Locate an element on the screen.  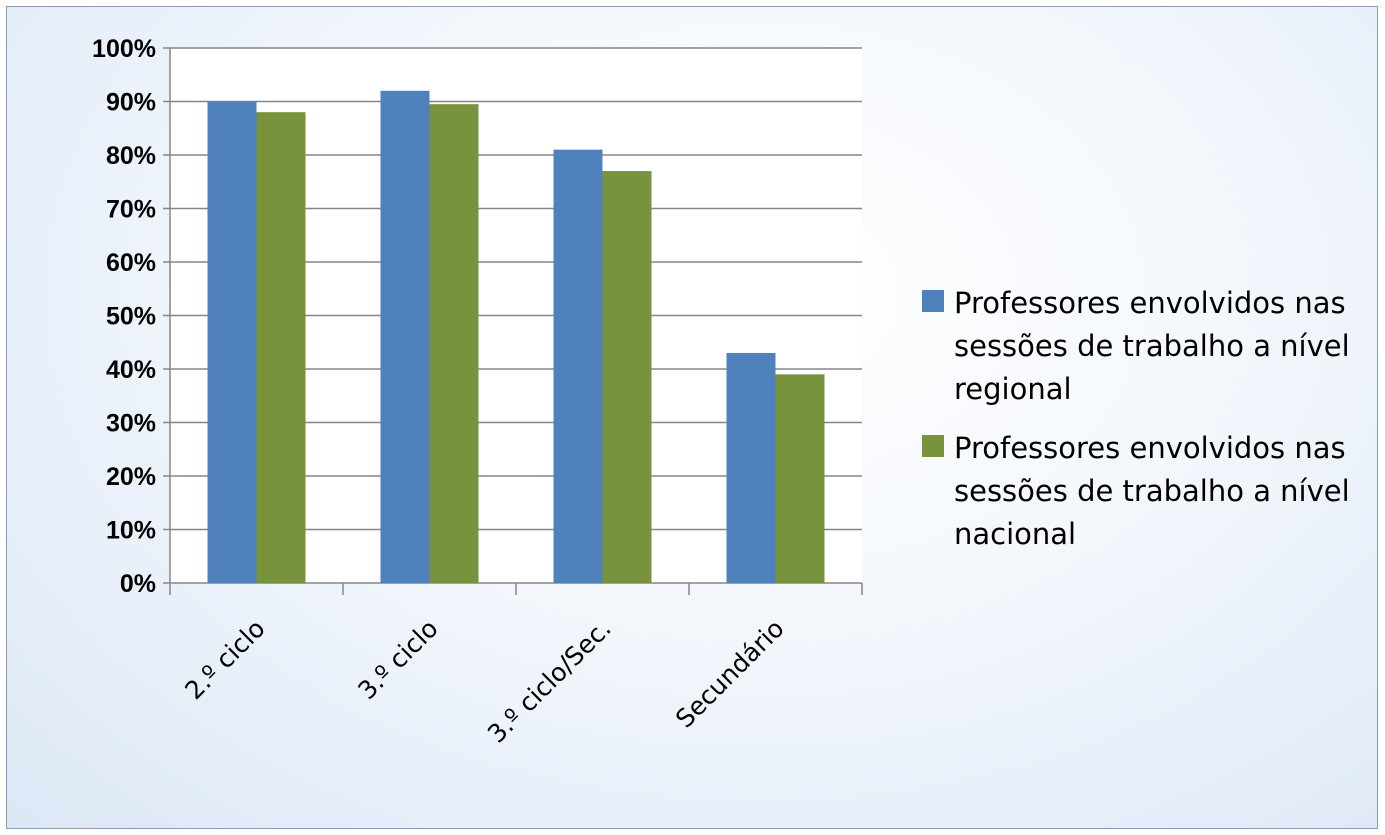
y-tick-label: 50% is located at coordinates (131, 317).